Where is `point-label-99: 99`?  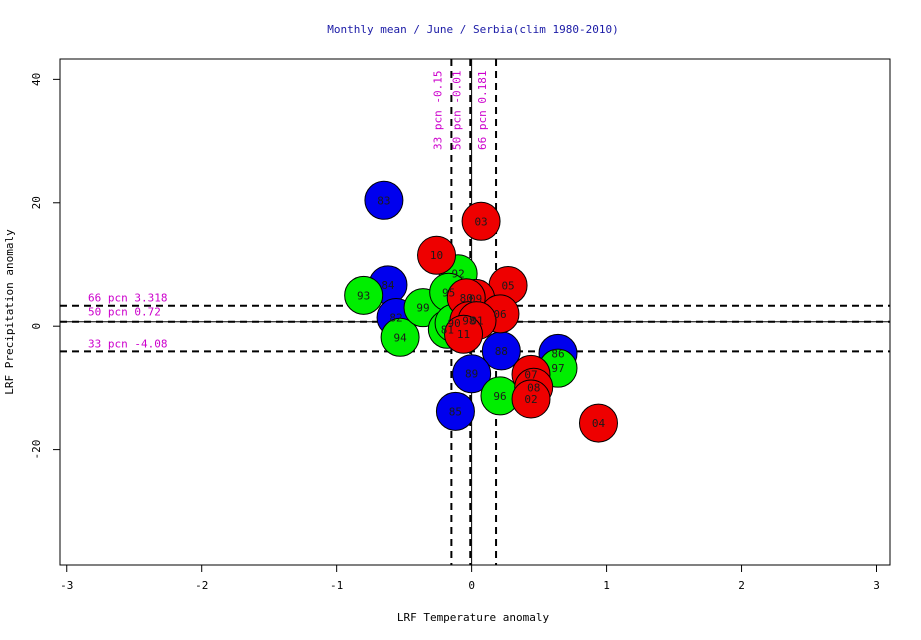
point-label-99: 99 is located at coordinates (422, 308).